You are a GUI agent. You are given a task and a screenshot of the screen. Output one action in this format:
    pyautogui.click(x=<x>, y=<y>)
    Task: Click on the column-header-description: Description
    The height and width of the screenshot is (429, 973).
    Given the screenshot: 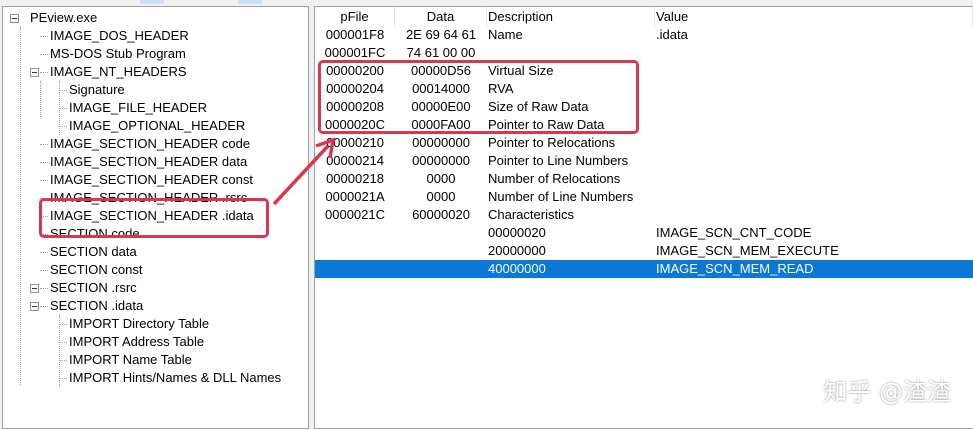 What is the action you would take?
    pyautogui.click(x=571, y=17)
    